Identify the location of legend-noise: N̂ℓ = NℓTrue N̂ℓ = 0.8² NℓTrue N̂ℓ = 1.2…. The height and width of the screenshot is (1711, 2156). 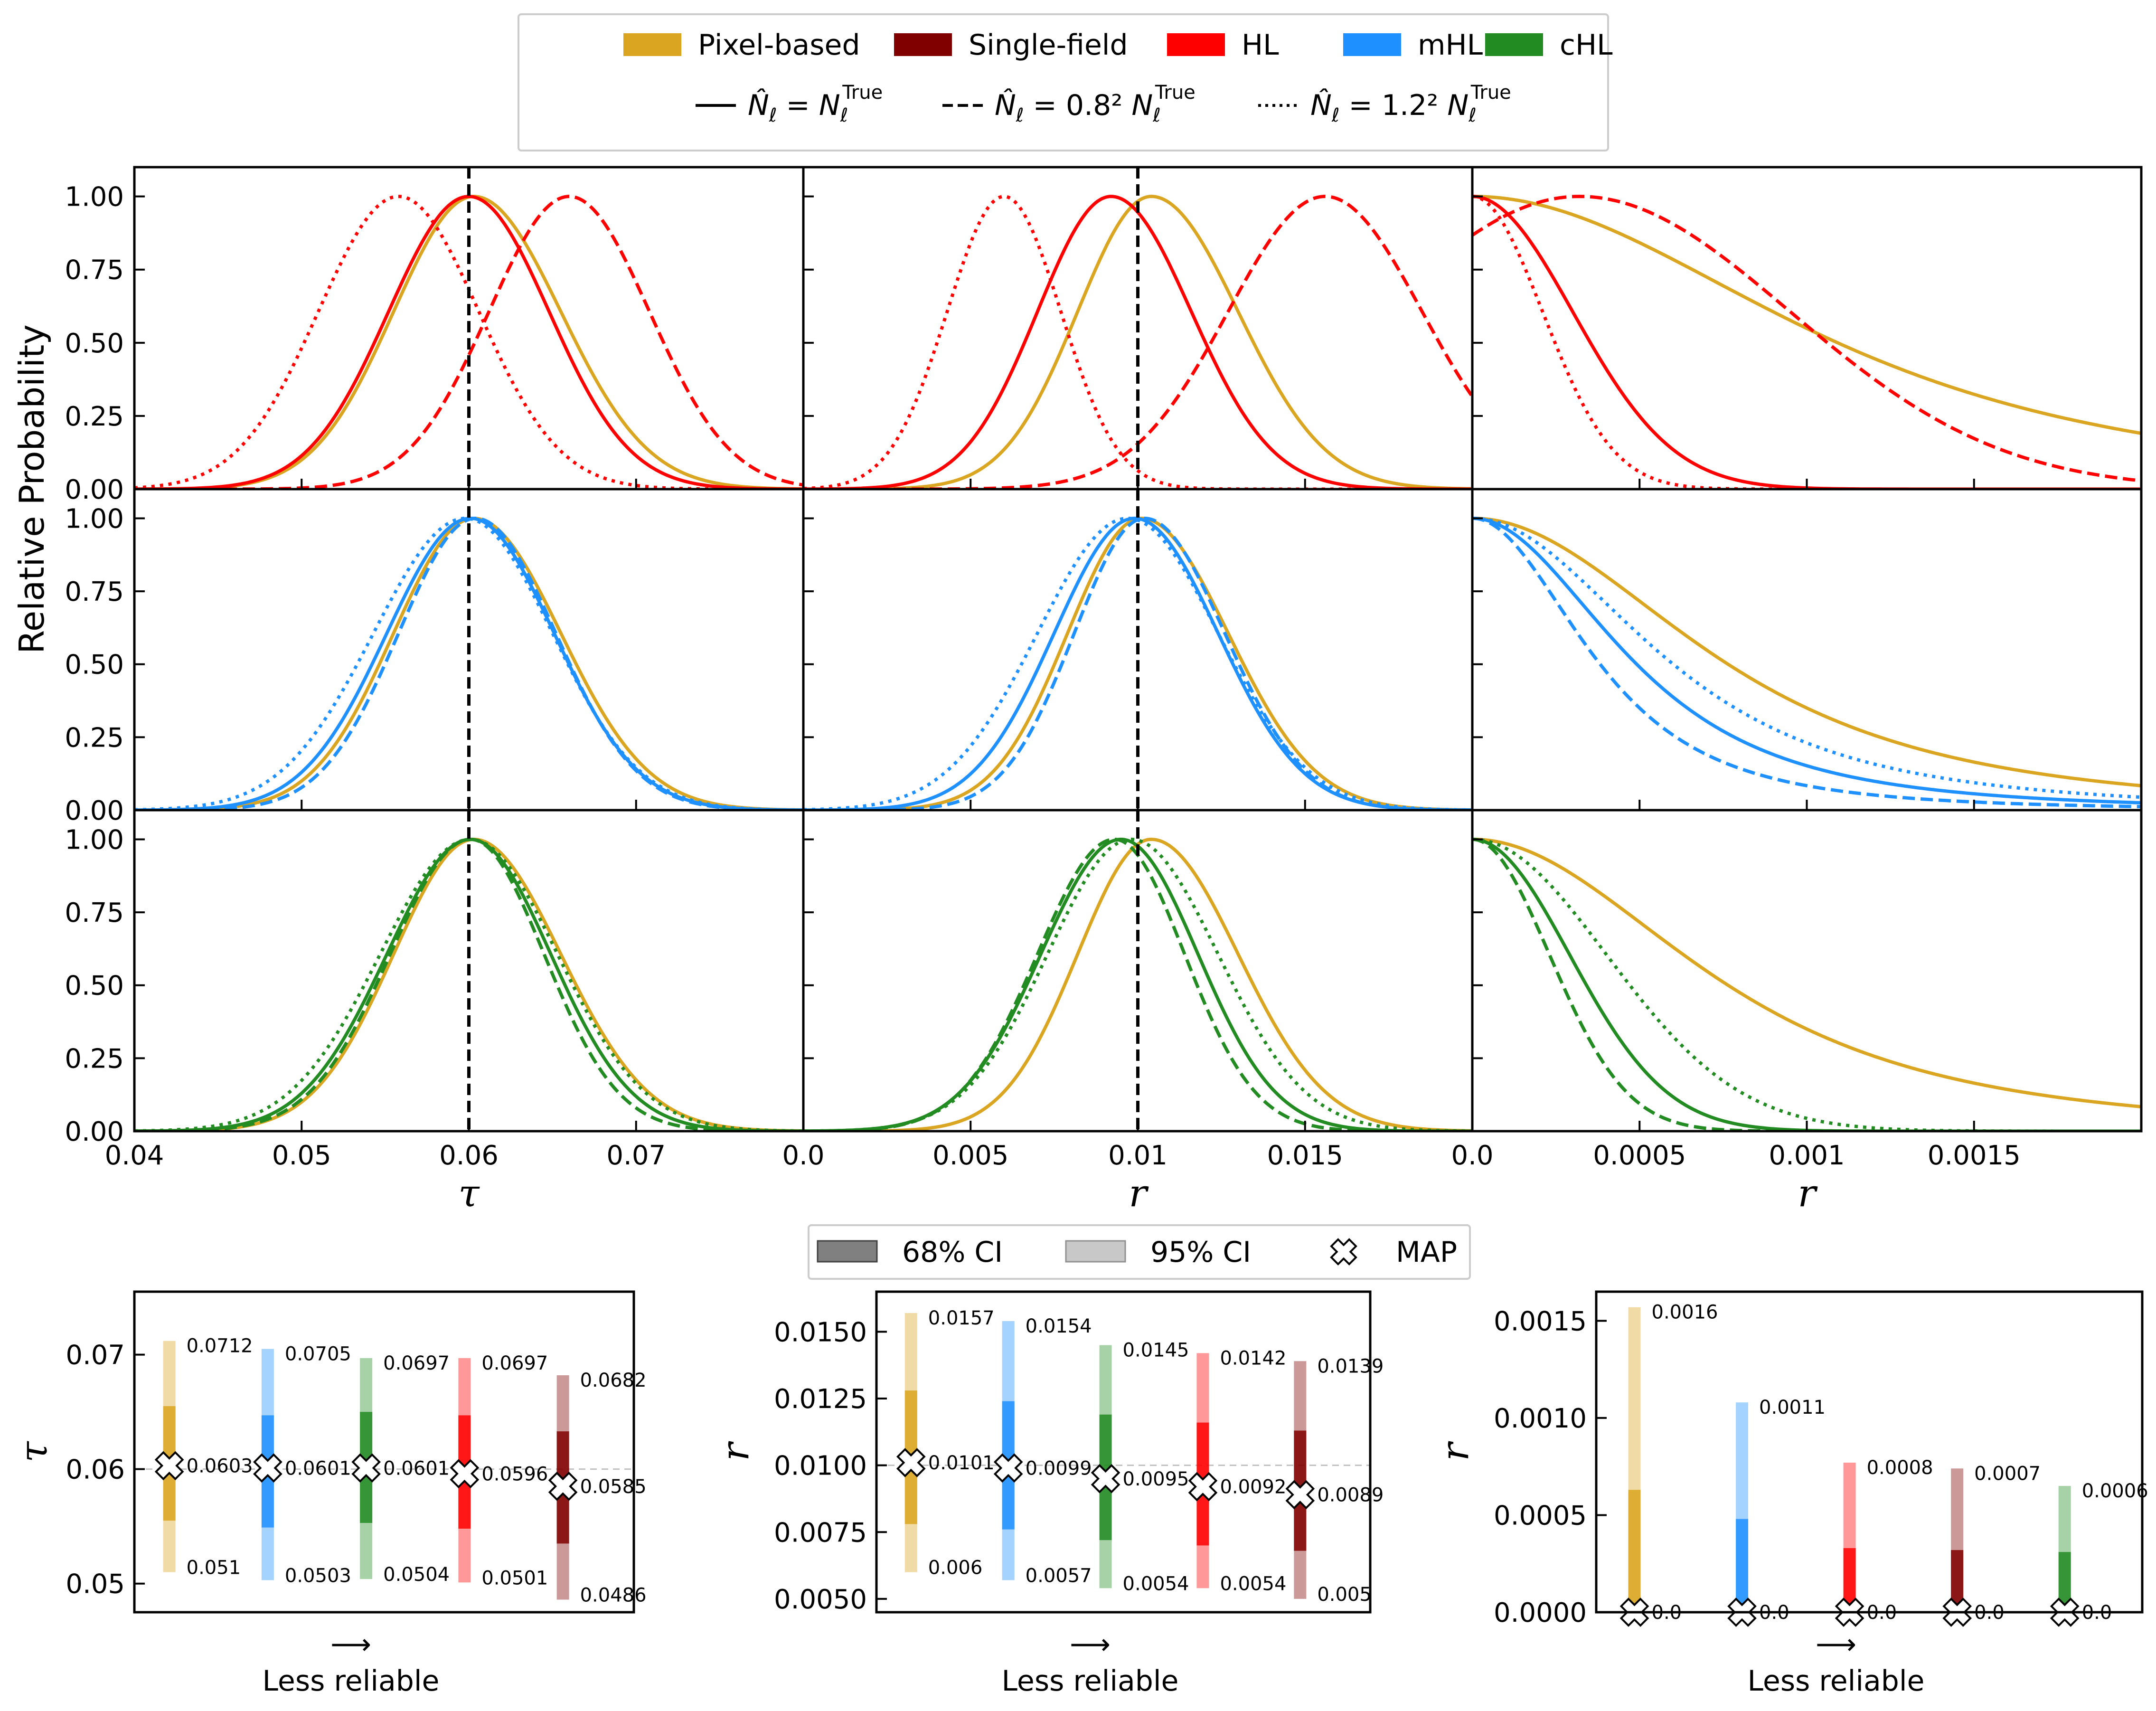
(1103, 104).